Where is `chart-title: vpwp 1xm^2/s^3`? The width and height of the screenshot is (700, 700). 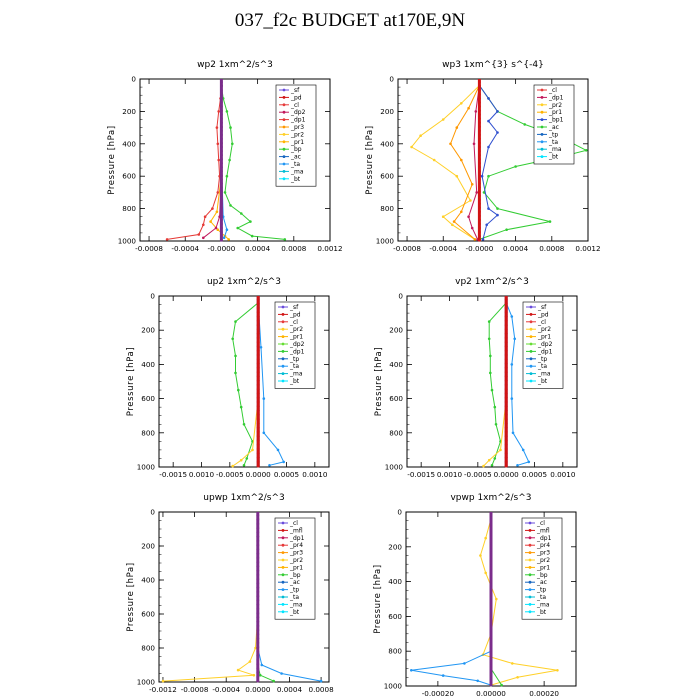
chart-title: vpwp 1xm^2/s^3 is located at coordinates (490, 498).